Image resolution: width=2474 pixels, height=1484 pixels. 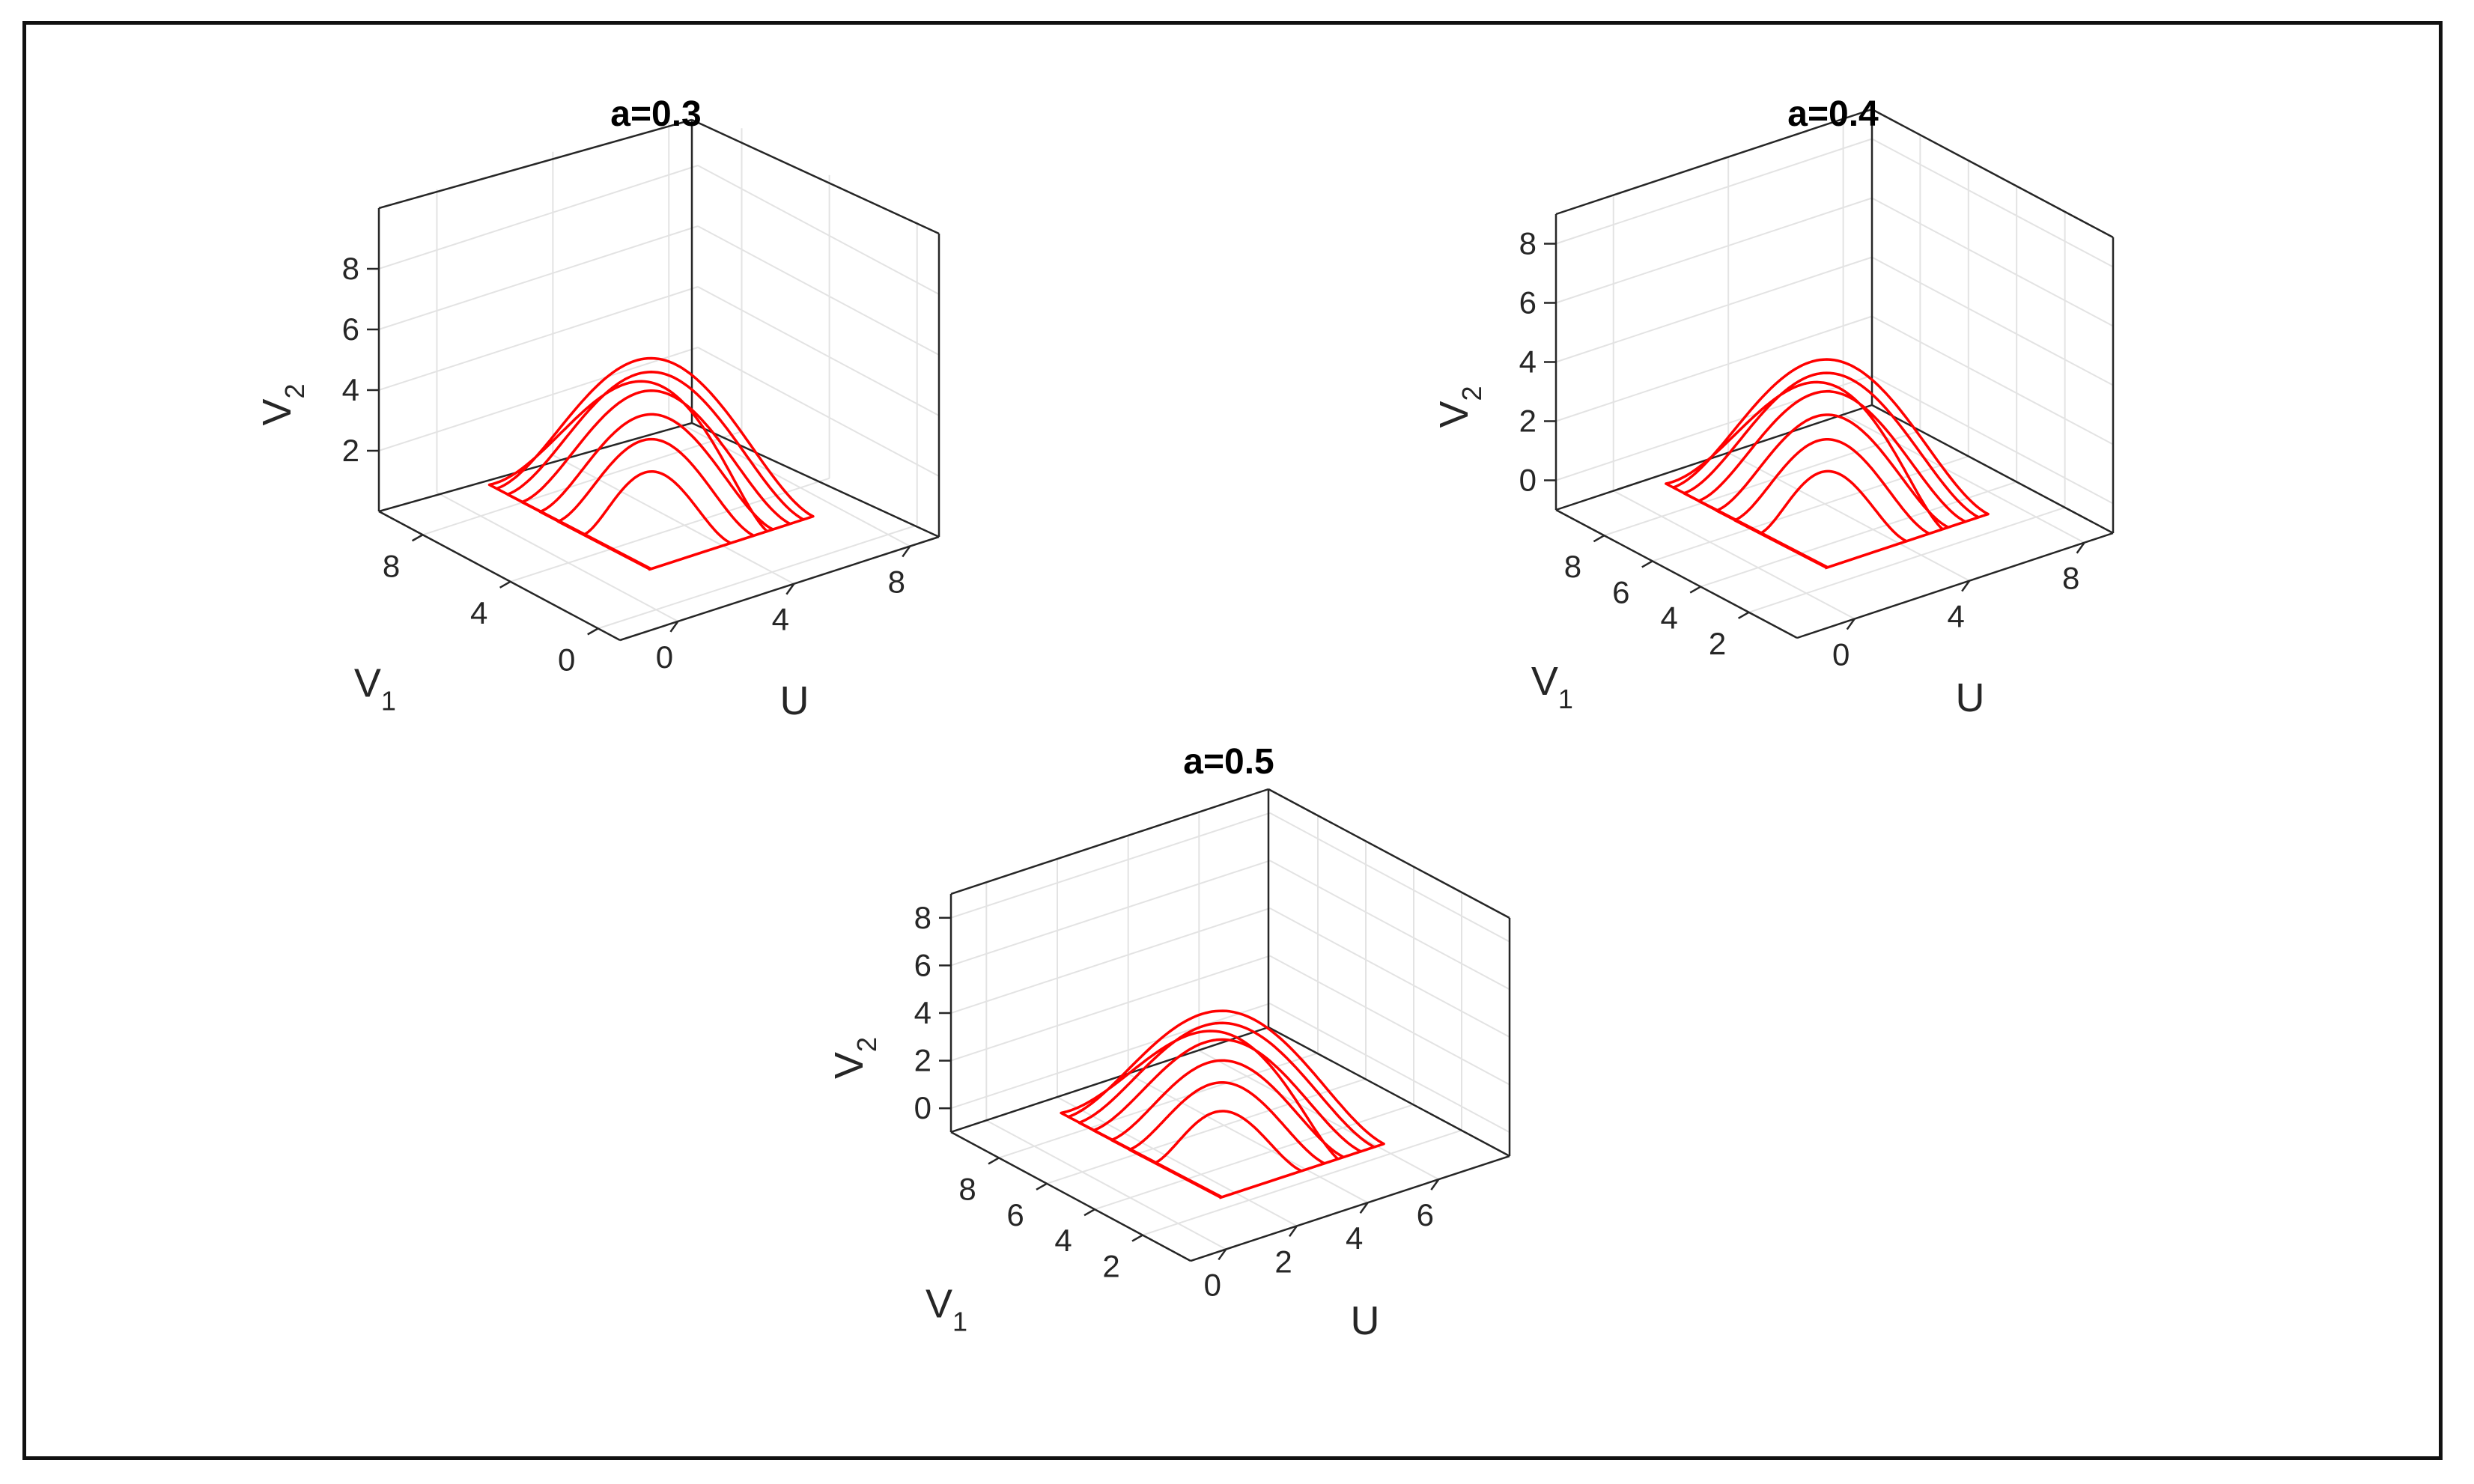 What do you see at coordinates (1471, 393) in the screenshot?
I see `v2-axis-label-sub: 2` at bounding box center [1471, 393].